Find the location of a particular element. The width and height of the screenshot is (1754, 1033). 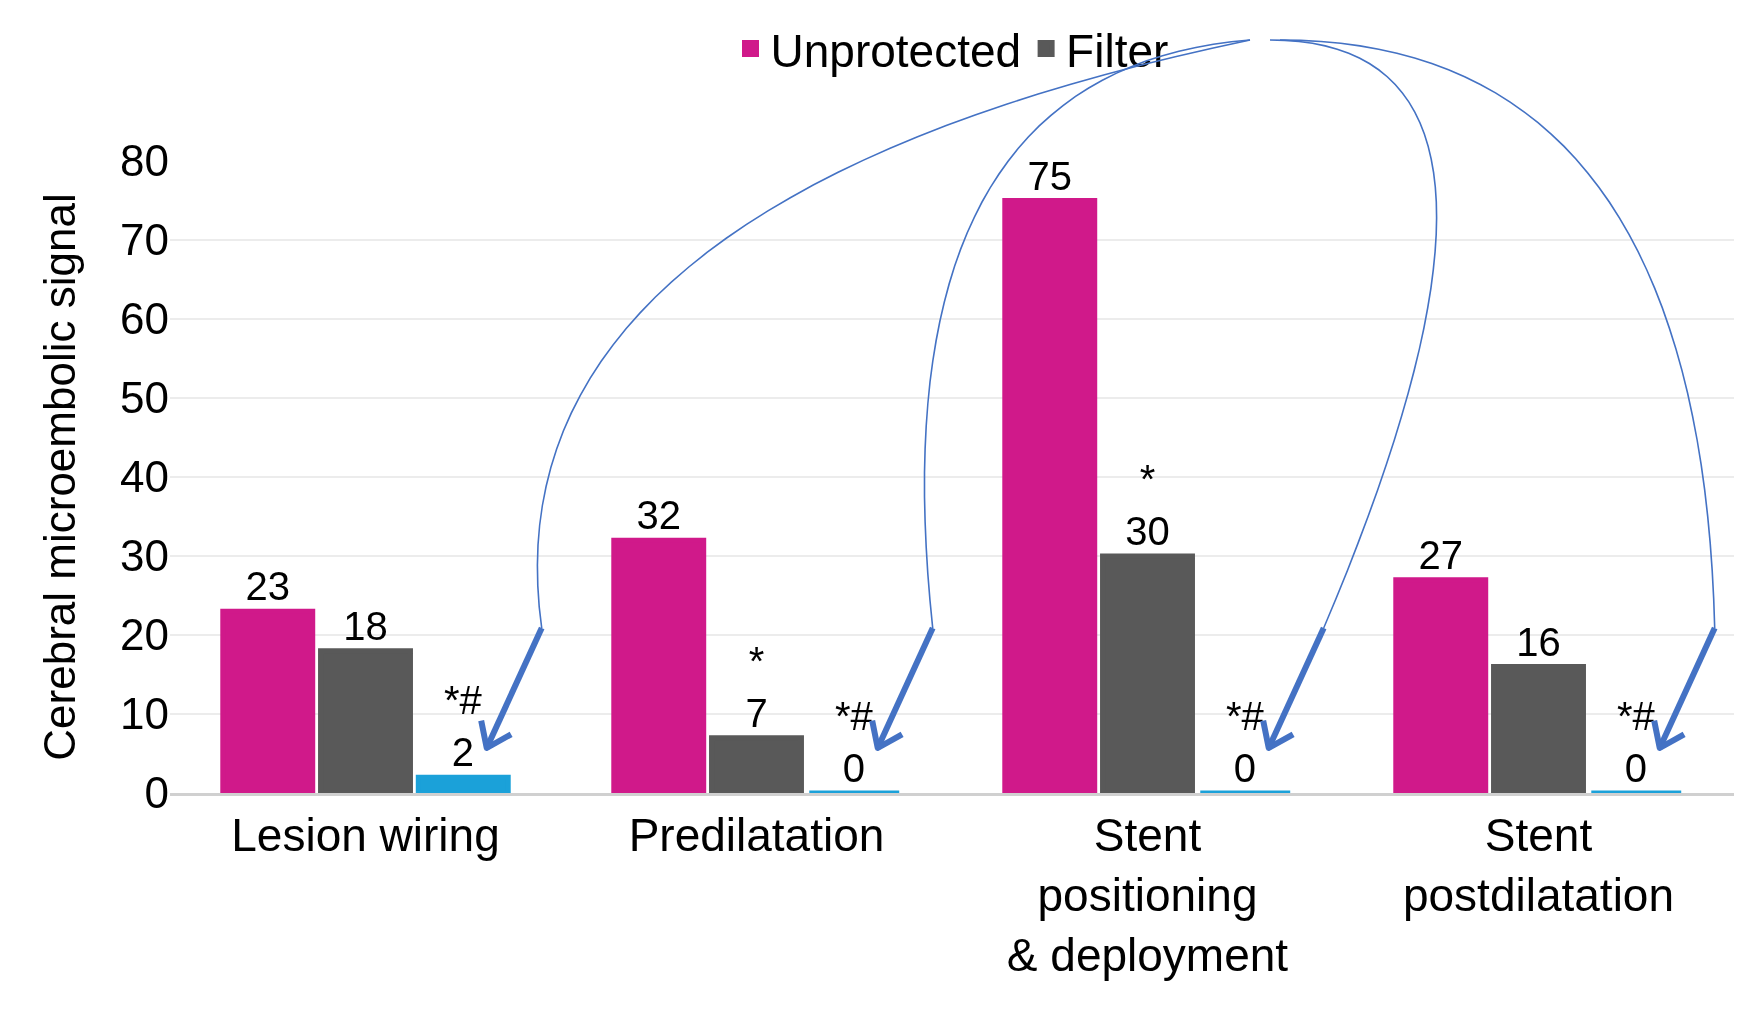

x-tick-label: Predilatation is located at coordinates (756, 835).